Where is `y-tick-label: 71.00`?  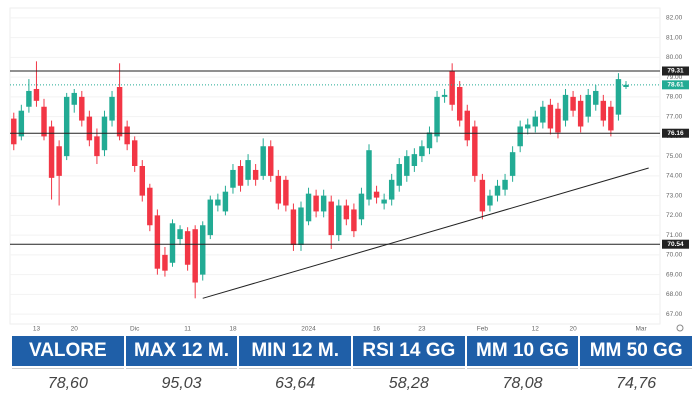 y-tick-label: 71.00 is located at coordinates (674, 235).